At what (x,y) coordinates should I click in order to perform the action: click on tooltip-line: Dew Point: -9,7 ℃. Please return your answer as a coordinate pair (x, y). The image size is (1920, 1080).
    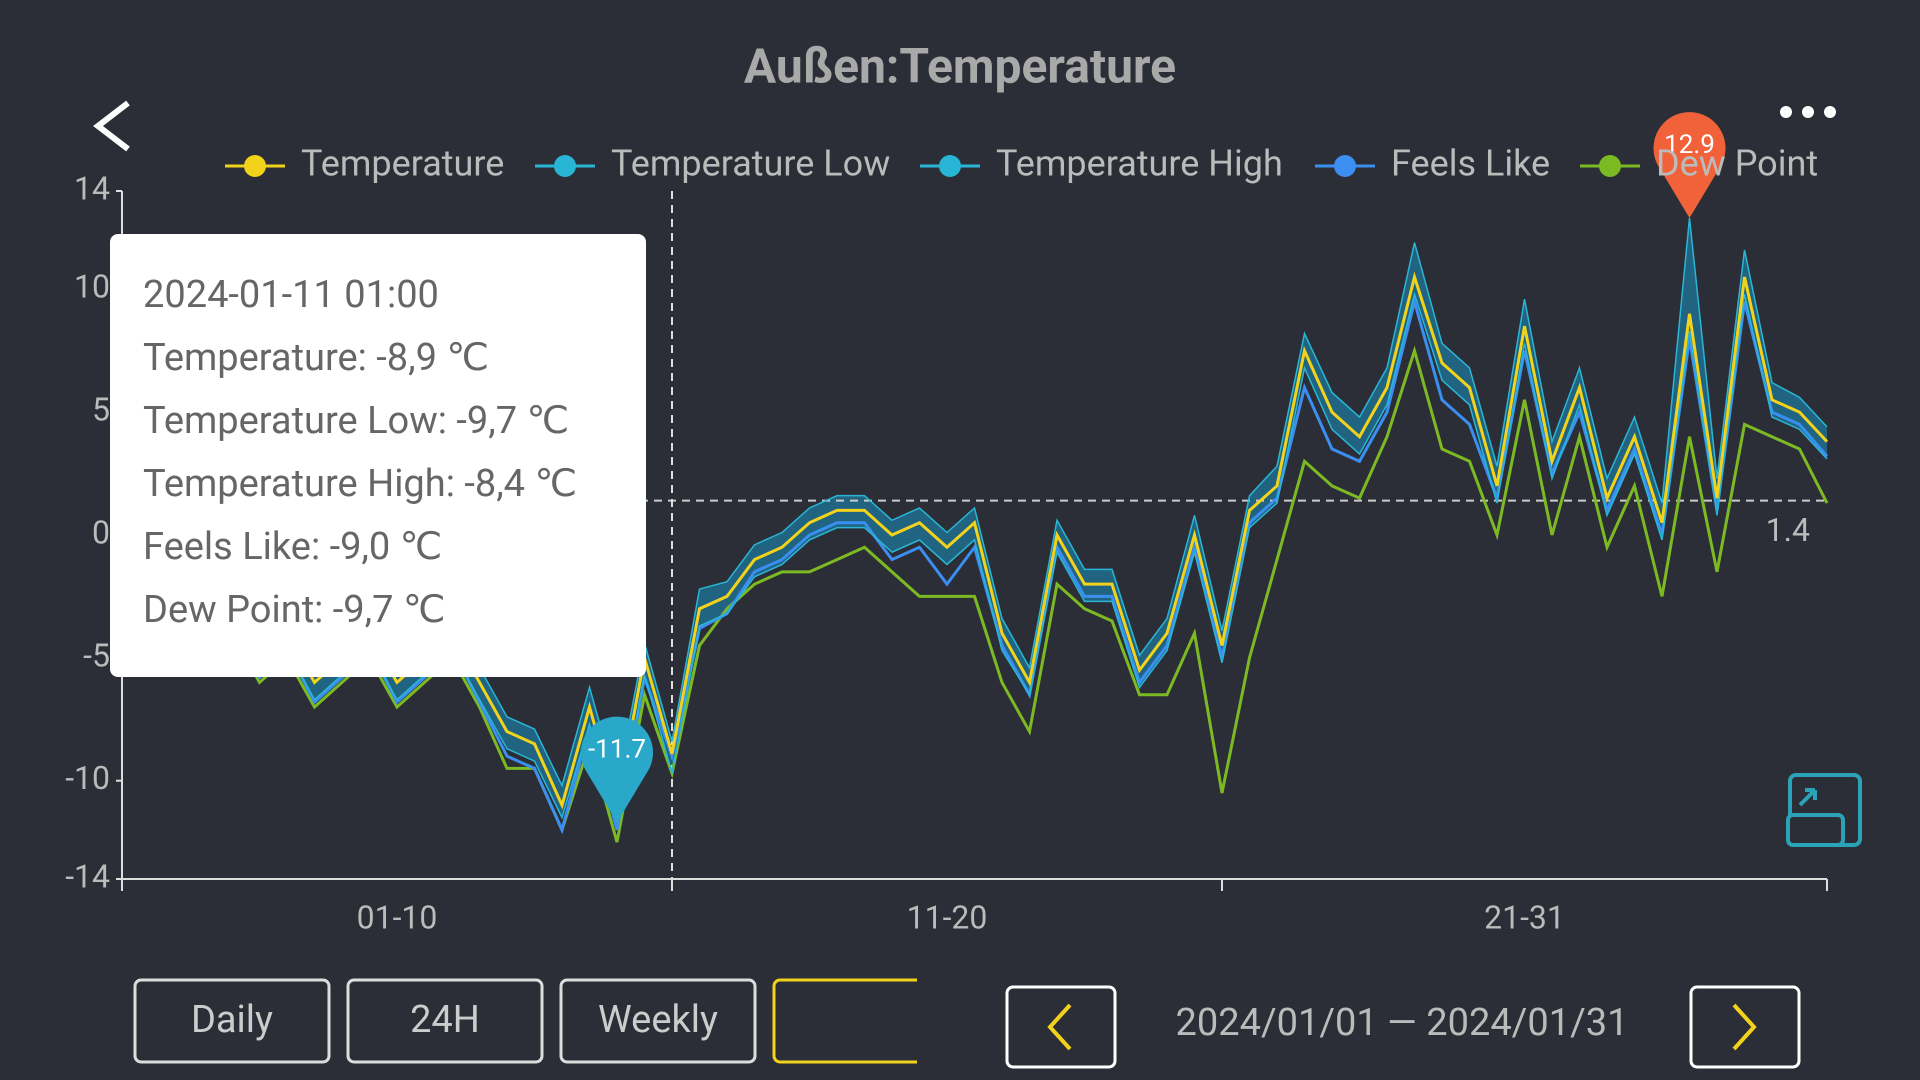
    Looking at the image, I should click on (294, 610).